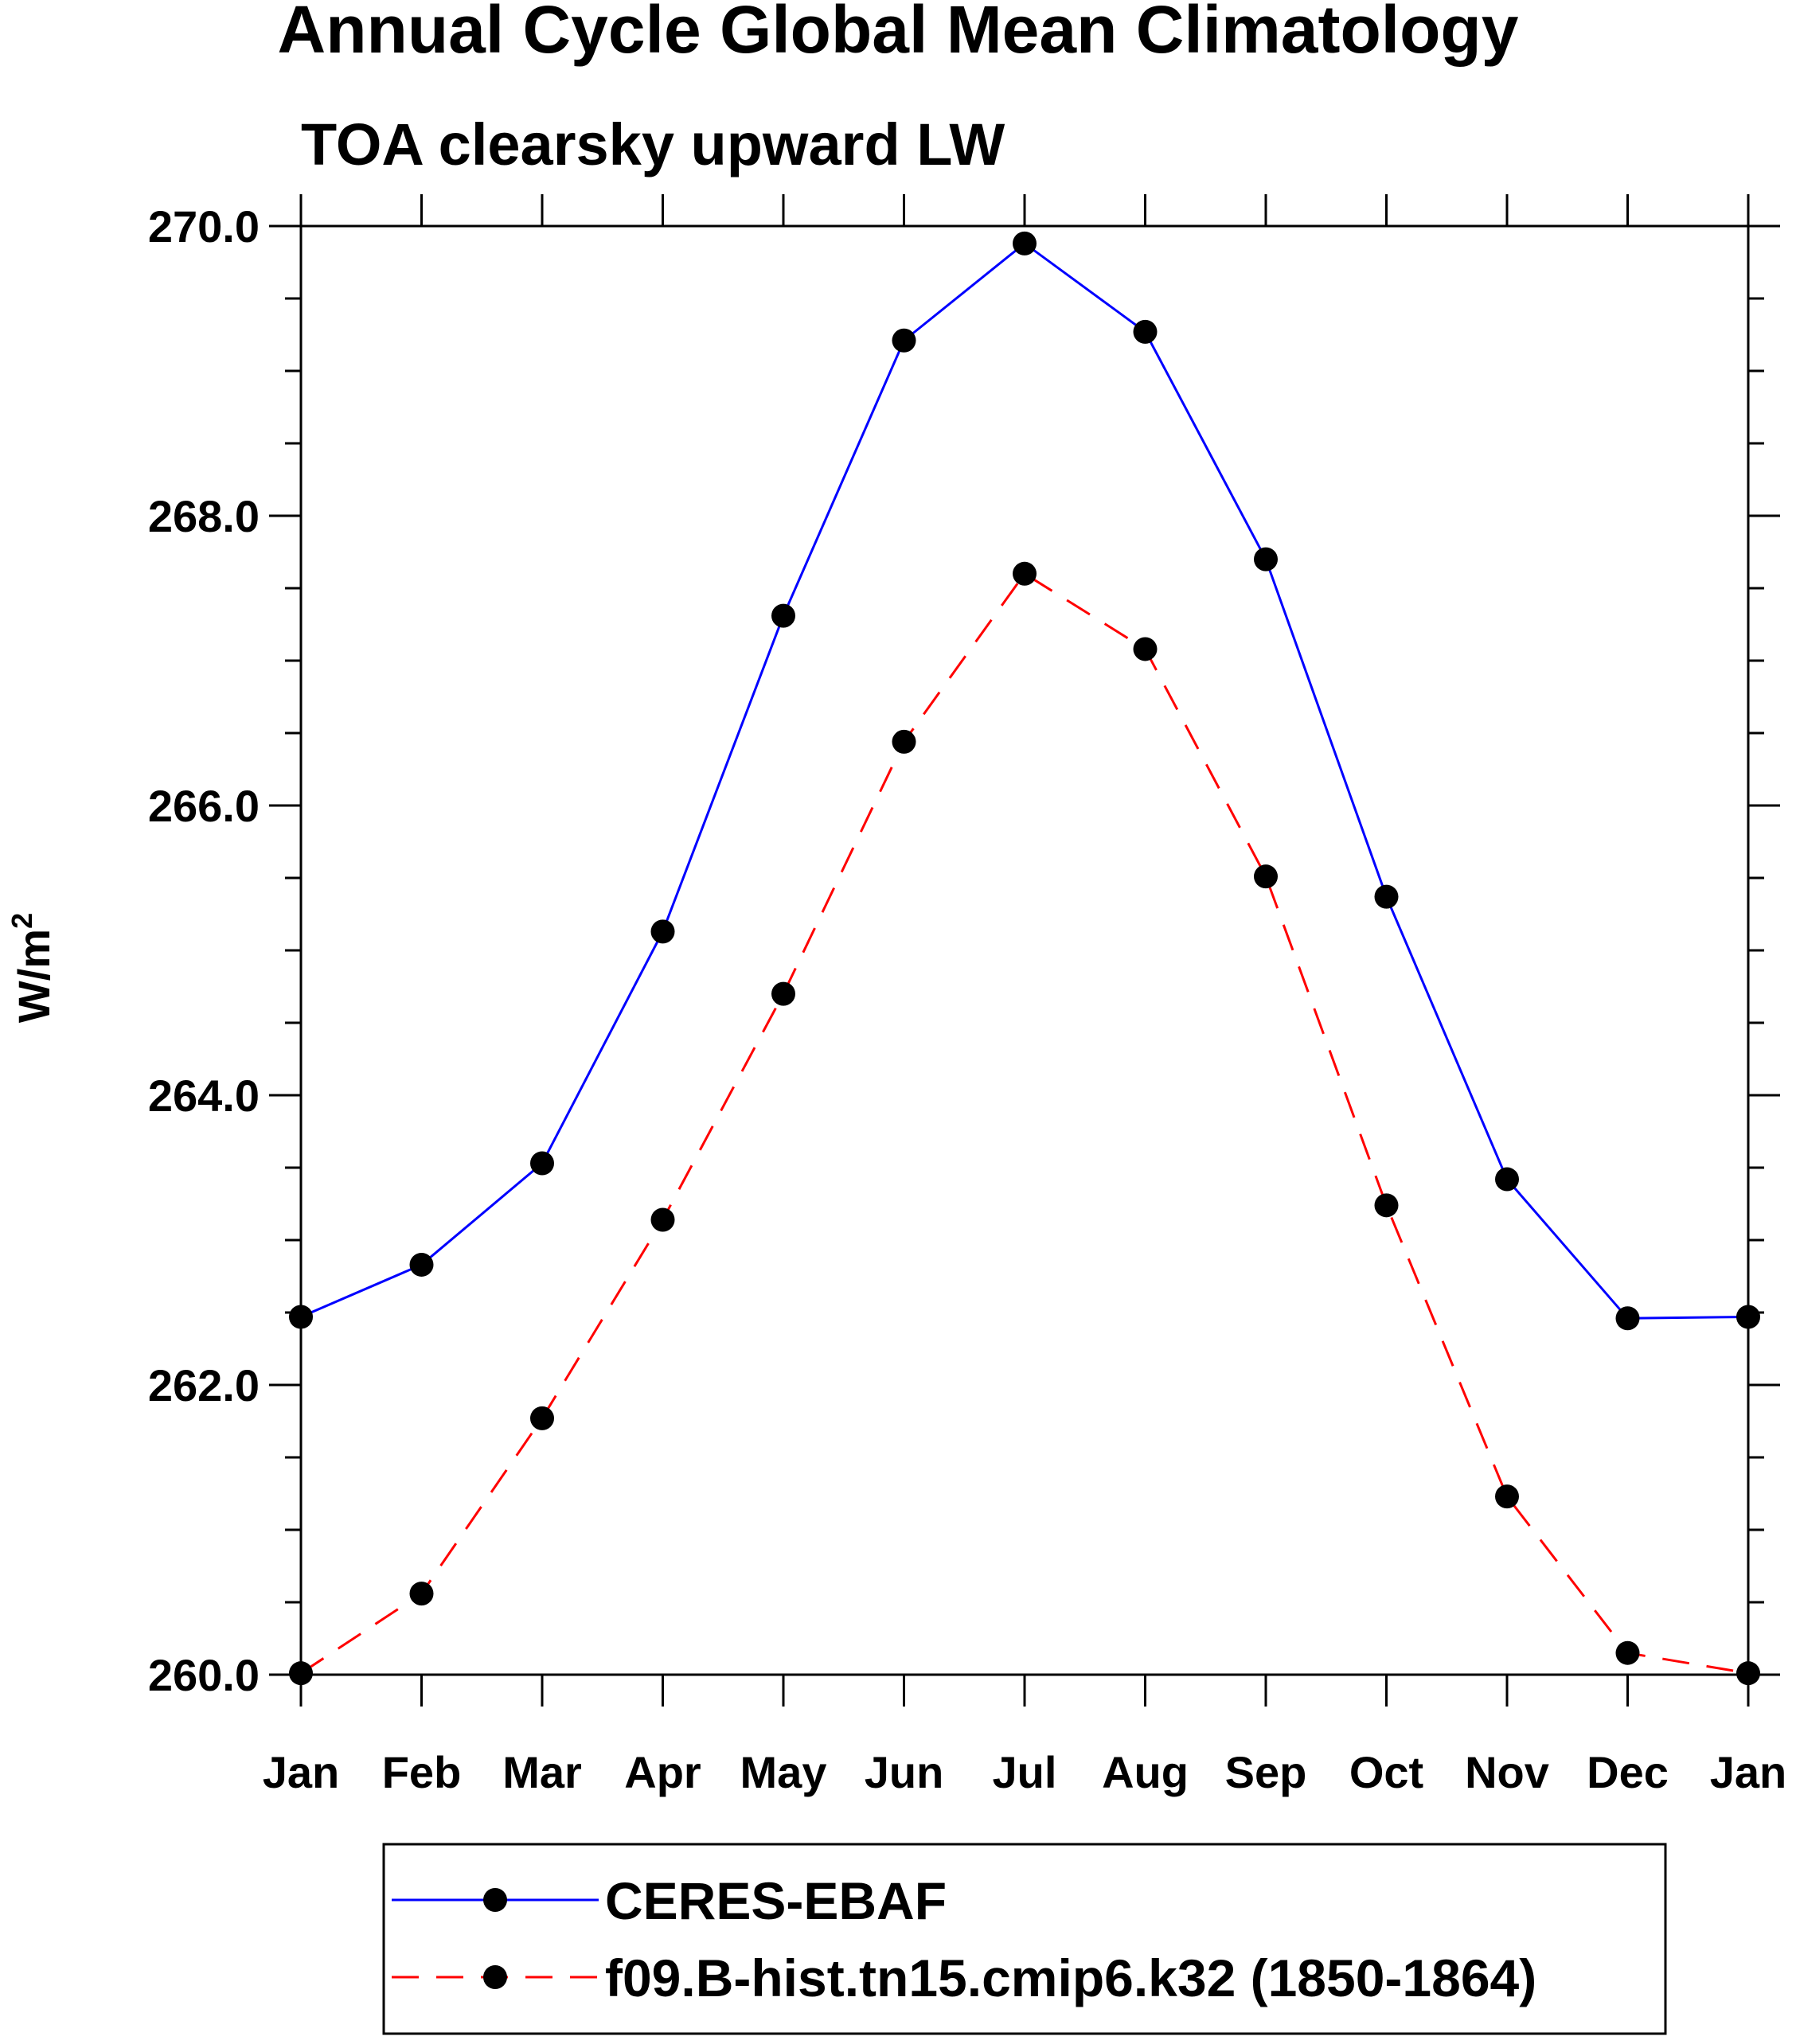 This screenshot has height=2044, width=1796. I want to click on legend-marker-model, so click(495, 1977).